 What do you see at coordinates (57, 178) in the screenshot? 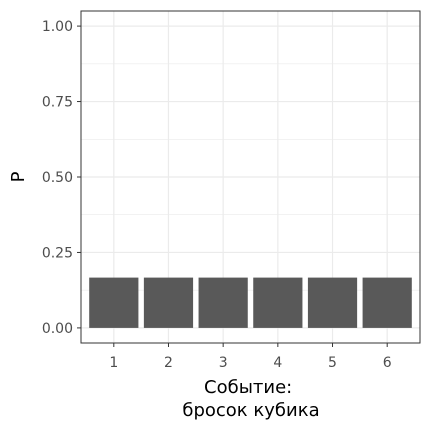
I see `y-tick-label: 0.50` at bounding box center [57, 178].